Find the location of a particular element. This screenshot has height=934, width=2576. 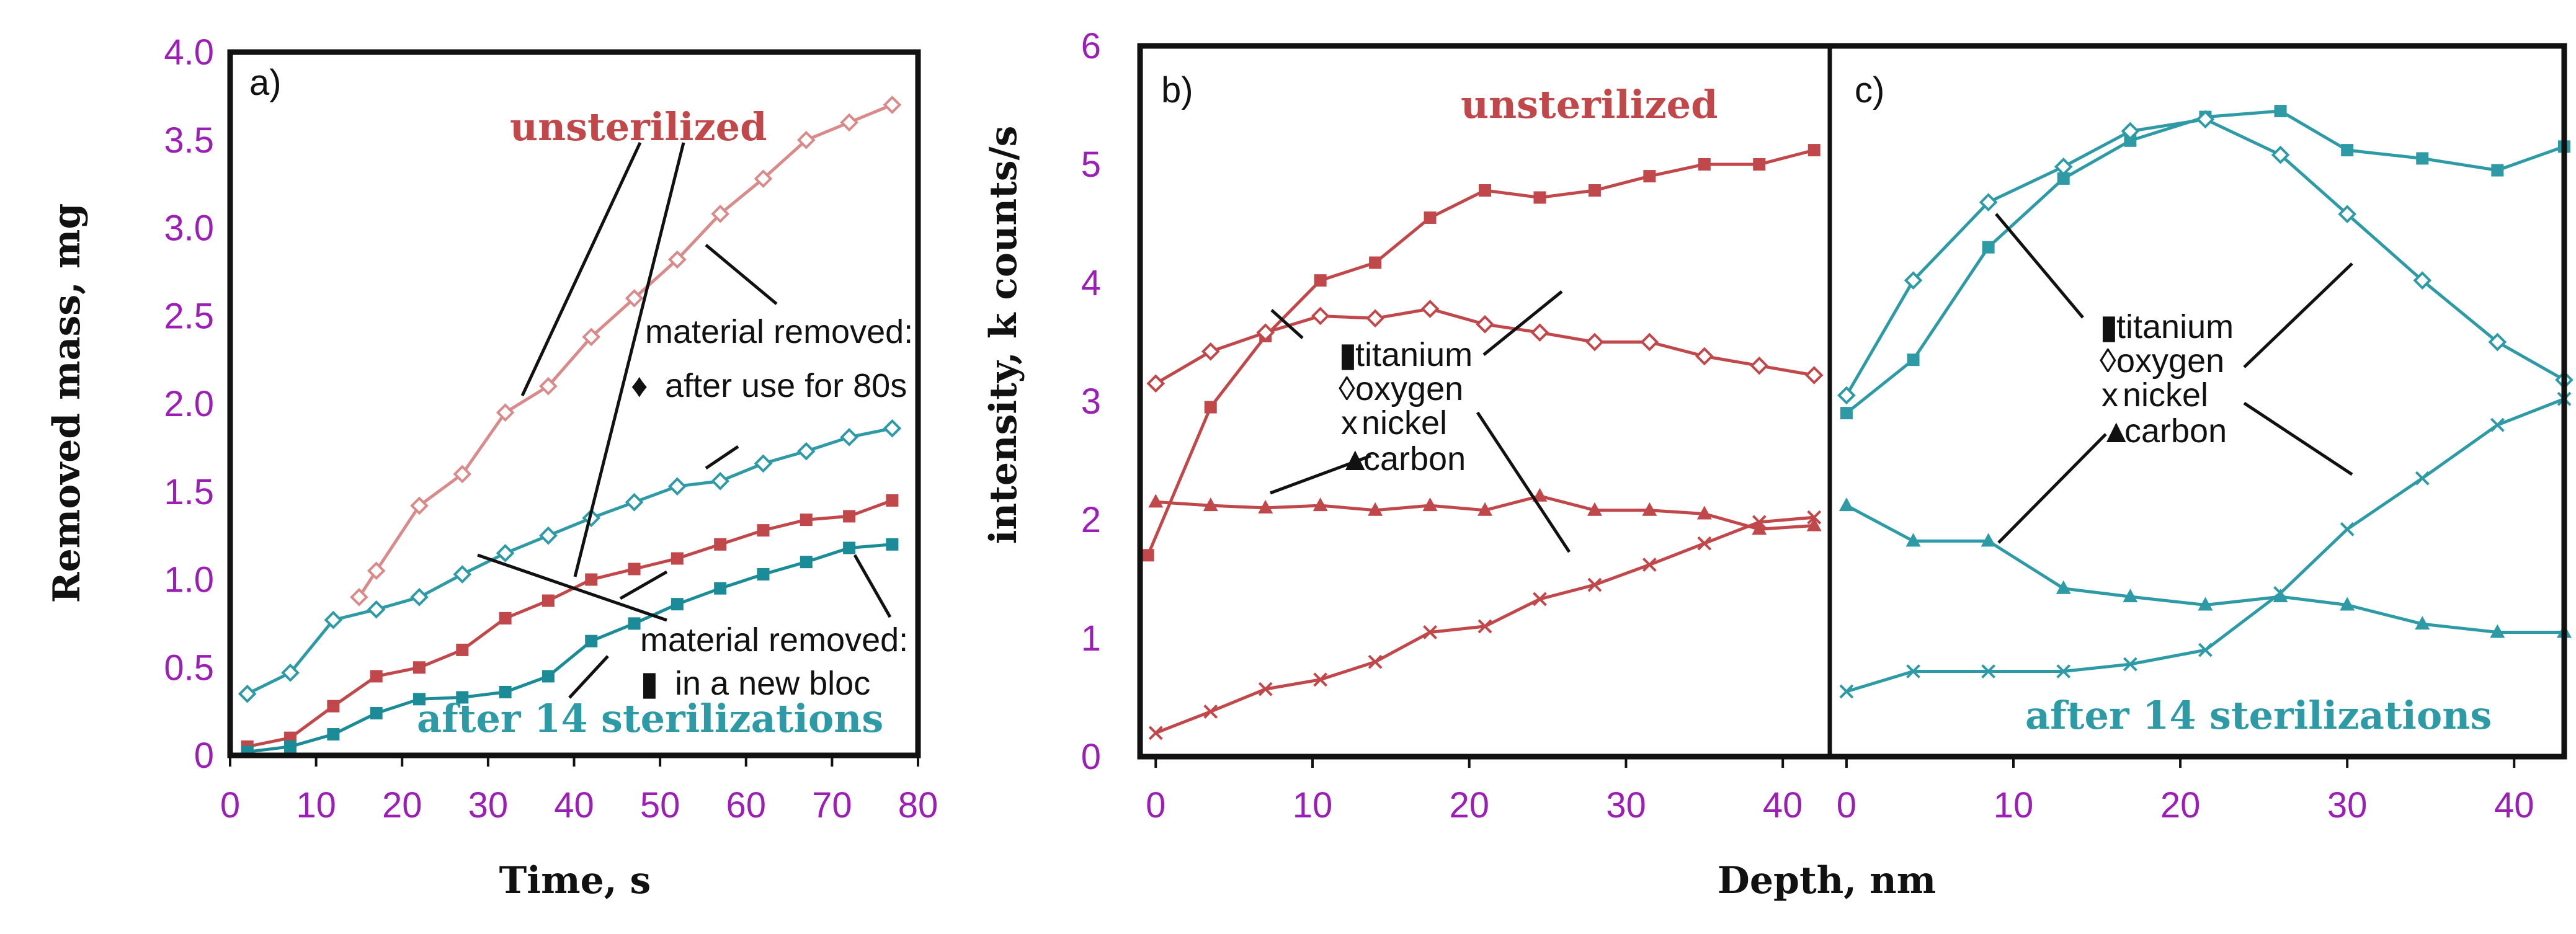

titanium-marker-icon: ▮ is located at coordinates (2109, 326).